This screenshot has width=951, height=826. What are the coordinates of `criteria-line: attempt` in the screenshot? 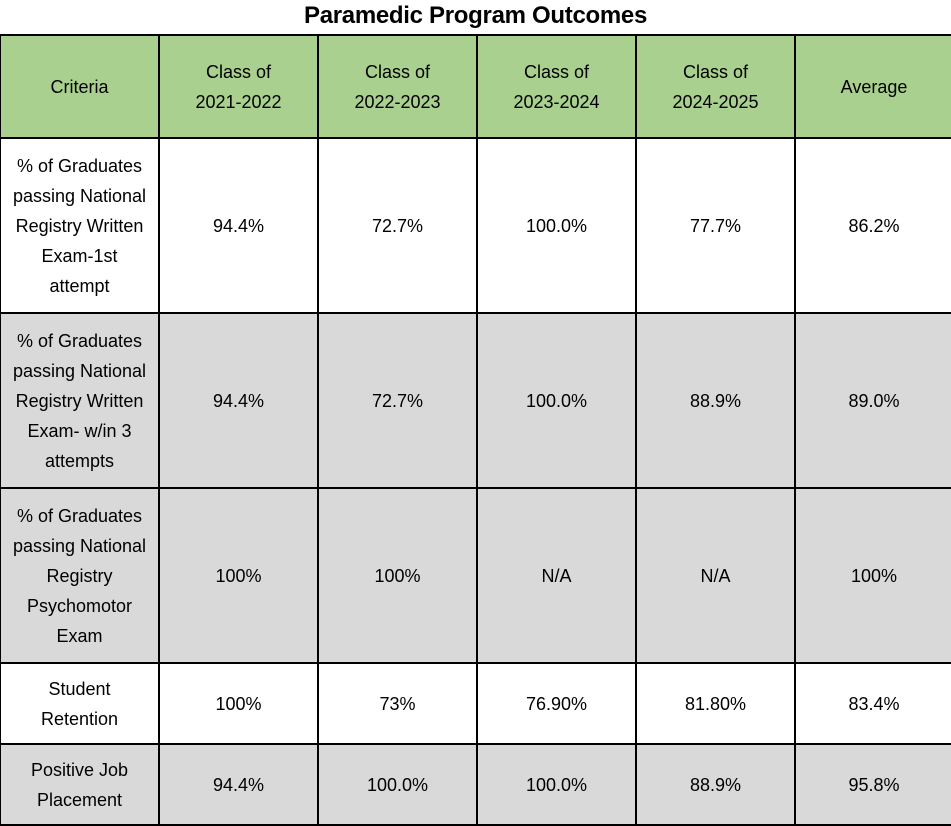 It's located at (79, 285).